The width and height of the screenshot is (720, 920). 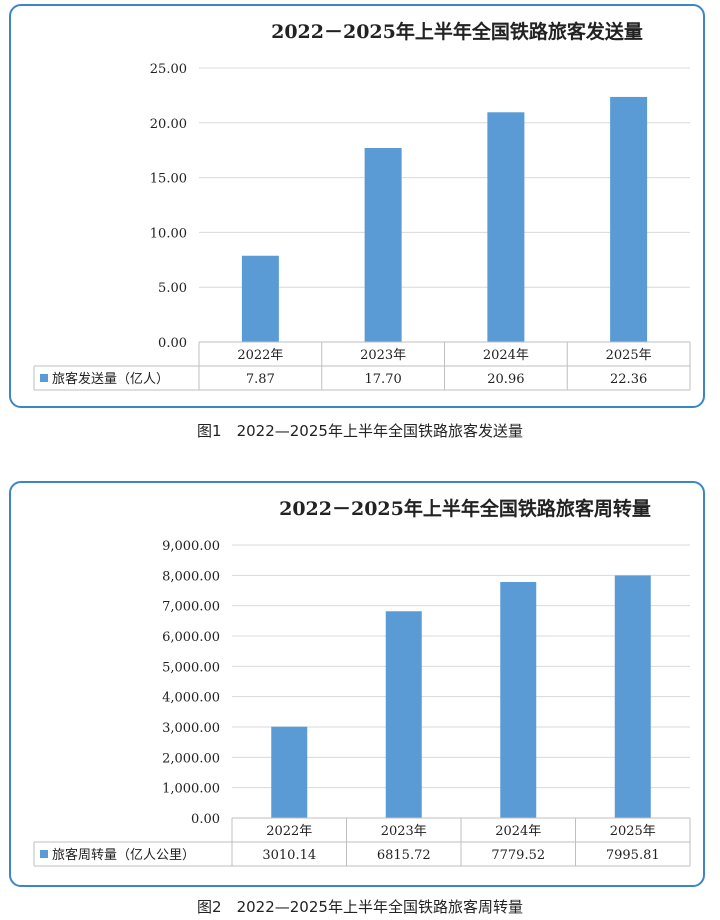 I want to click on y-tick-label: 10.00, so click(x=168, y=233).